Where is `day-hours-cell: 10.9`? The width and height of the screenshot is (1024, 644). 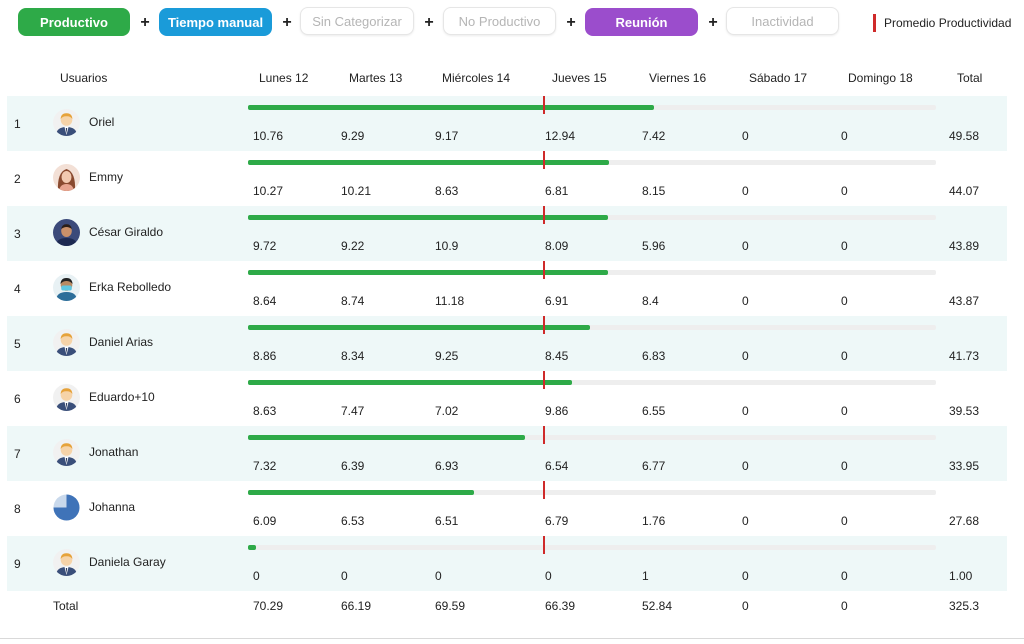
day-hours-cell: 10.9 is located at coordinates (447, 246).